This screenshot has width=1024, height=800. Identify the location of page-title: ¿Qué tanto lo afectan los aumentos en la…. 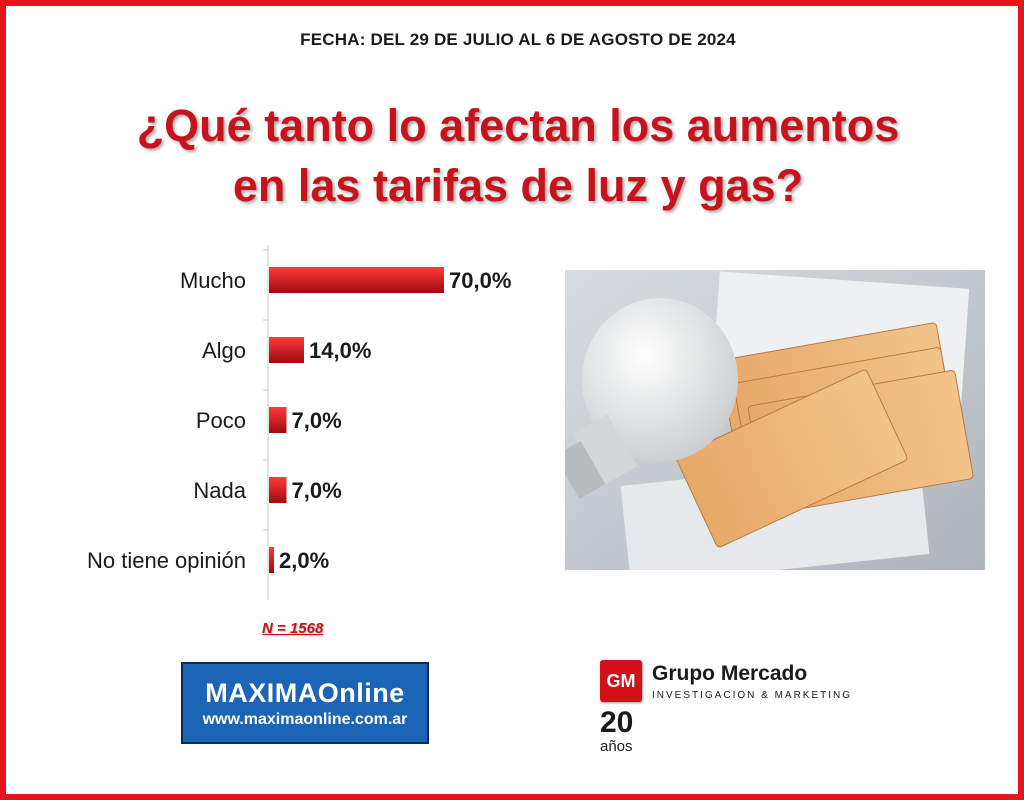
(515, 156).